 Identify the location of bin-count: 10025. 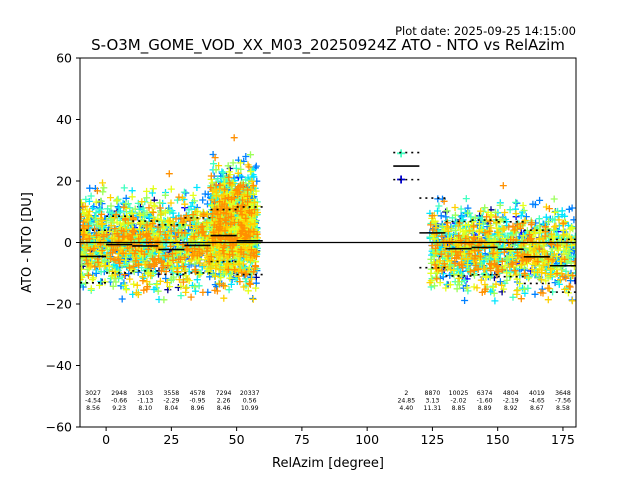
(459, 393).